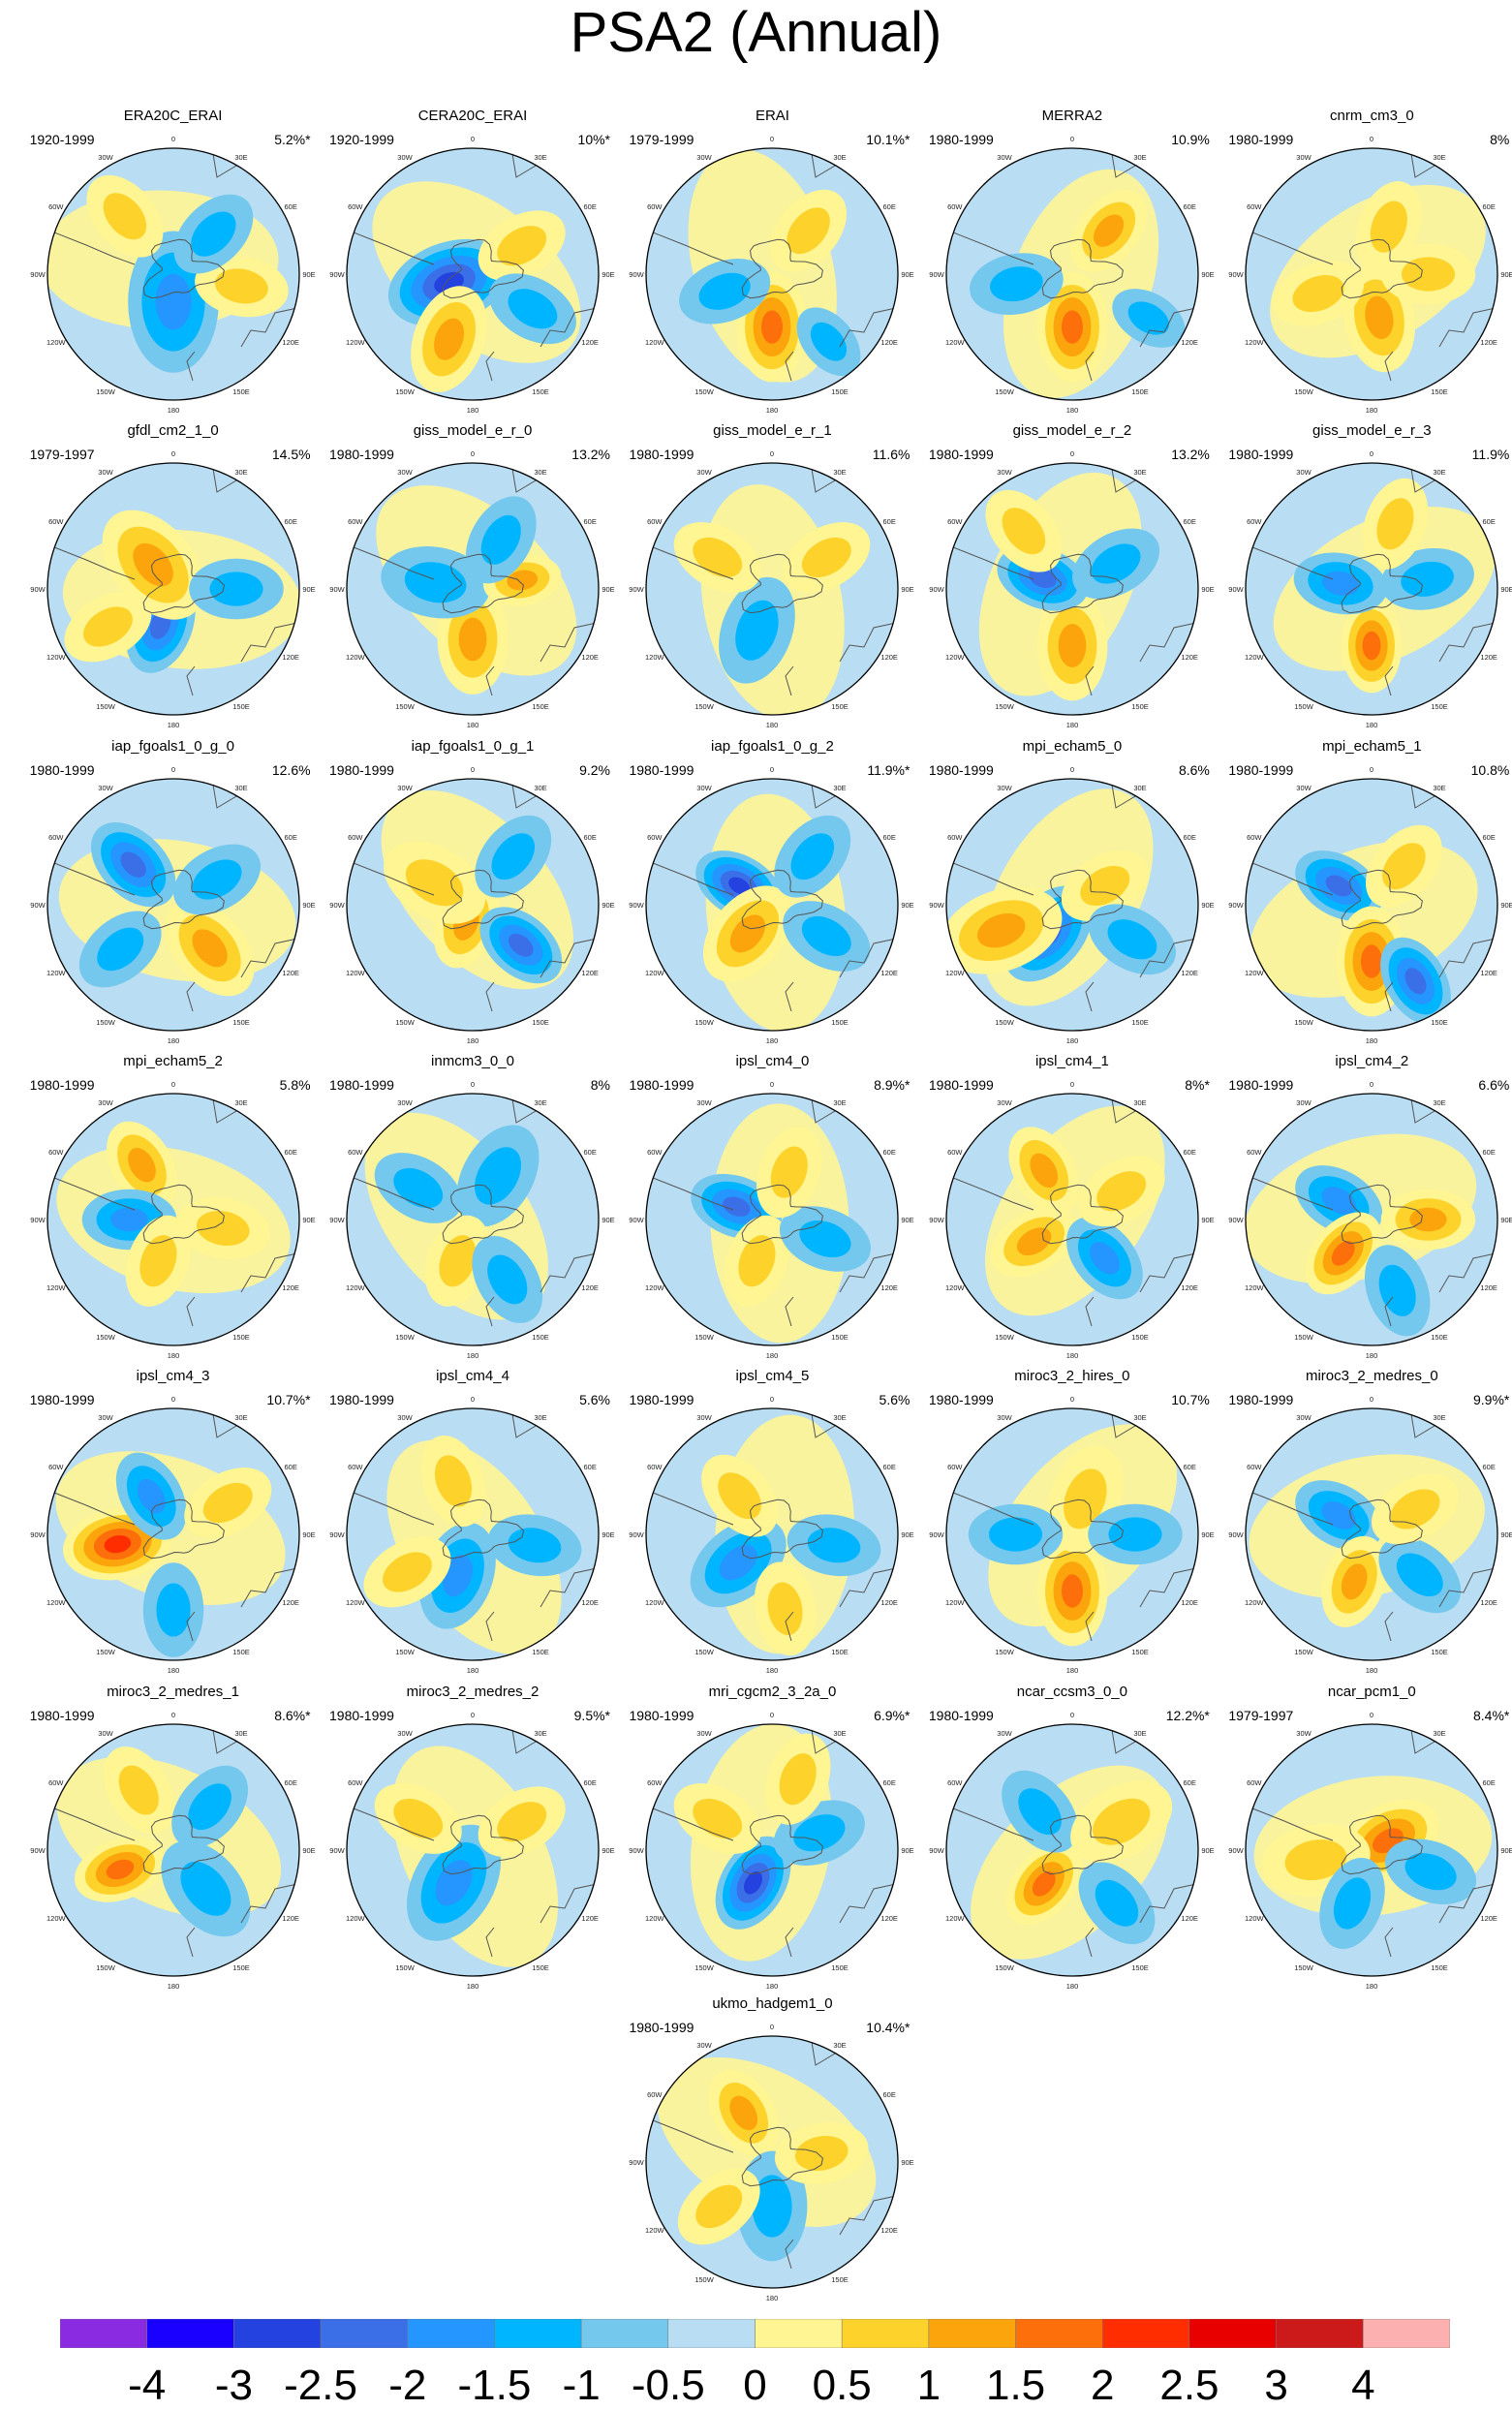 Image resolution: width=1512 pixels, height=2410 pixels. Describe the element at coordinates (1490, 769) in the screenshot. I see `panel-percent: 10.8%` at that location.